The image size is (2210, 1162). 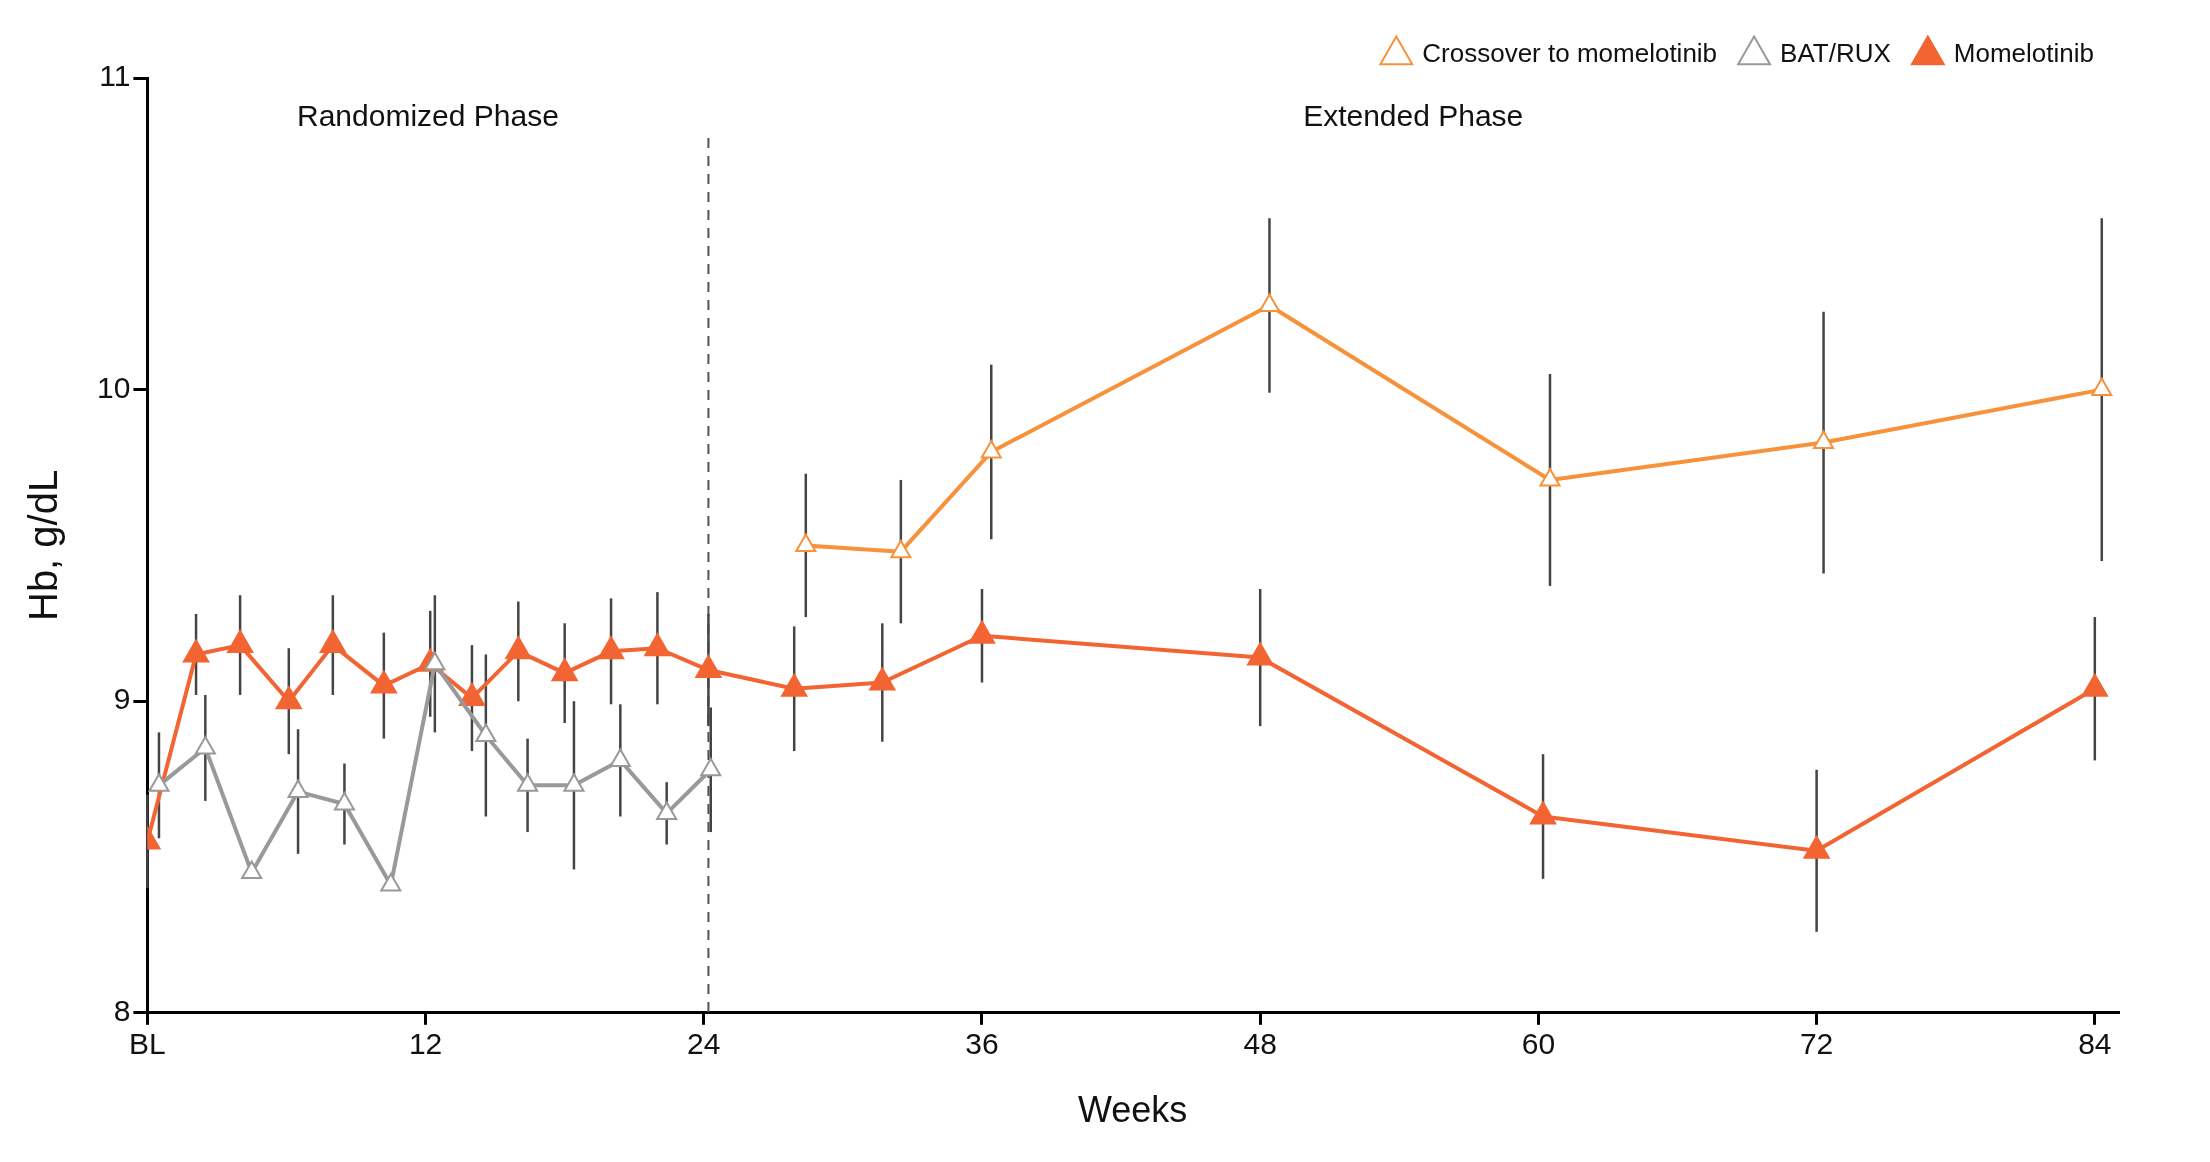 What do you see at coordinates (1835, 53) in the screenshot?
I see `legend-label: BAT/RUX` at bounding box center [1835, 53].